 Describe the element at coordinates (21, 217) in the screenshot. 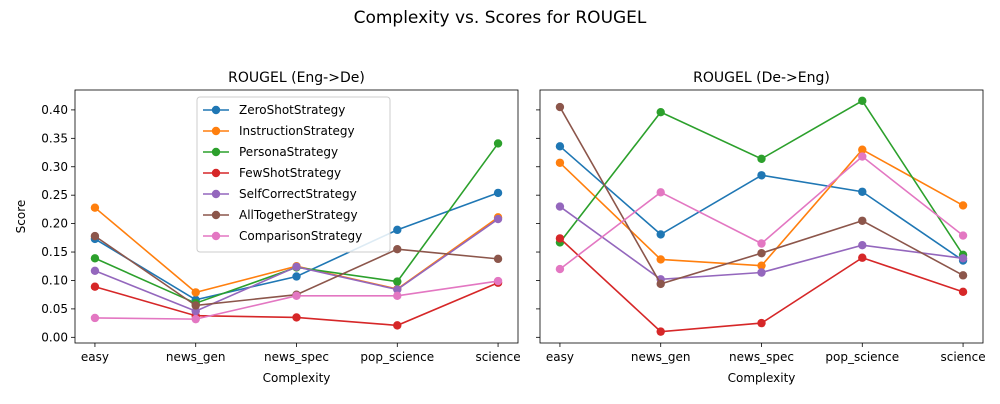

I see `y-axis-label: Score` at that location.